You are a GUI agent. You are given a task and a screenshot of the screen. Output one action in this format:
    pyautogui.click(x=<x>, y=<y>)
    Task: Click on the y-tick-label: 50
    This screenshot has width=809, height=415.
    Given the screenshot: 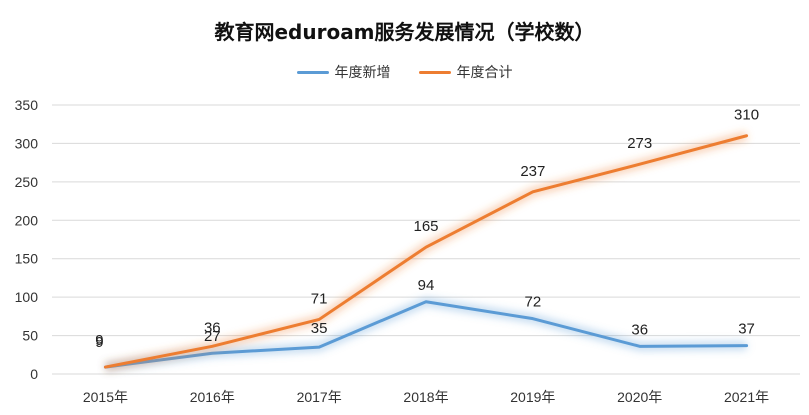 What is the action you would take?
    pyautogui.click(x=30, y=336)
    